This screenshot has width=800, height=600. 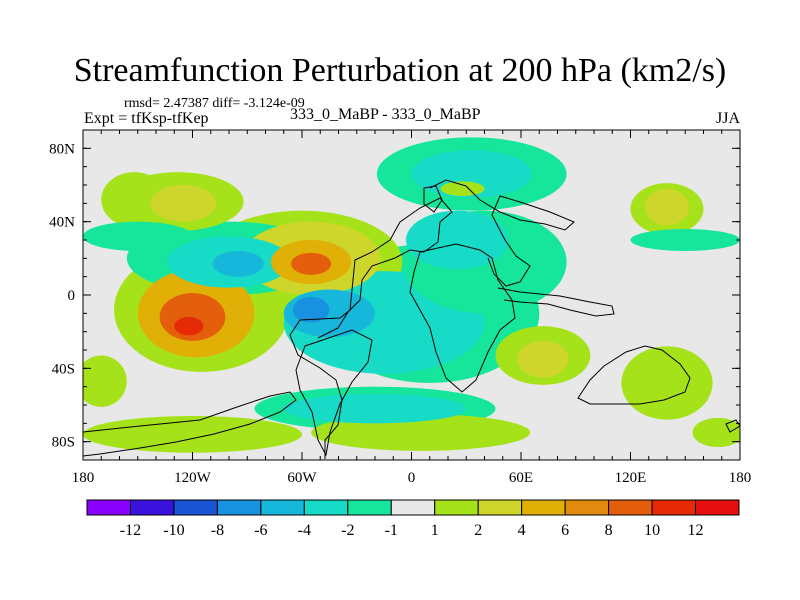 I want to click on colorbar-label: 2, so click(x=478, y=530).